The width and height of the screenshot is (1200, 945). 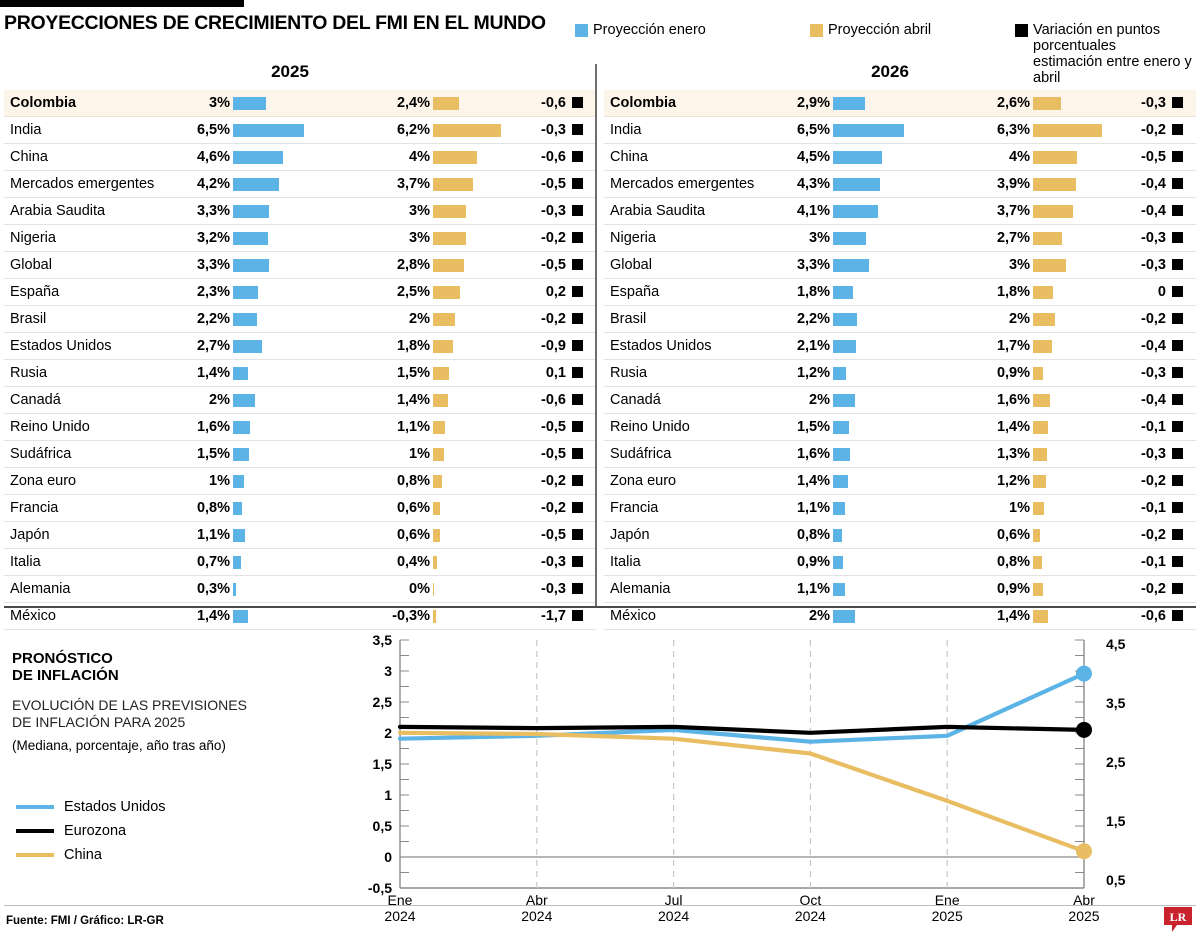 What do you see at coordinates (813, 157) in the screenshot?
I see `row-value-enero: 4,5%` at bounding box center [813, 157].